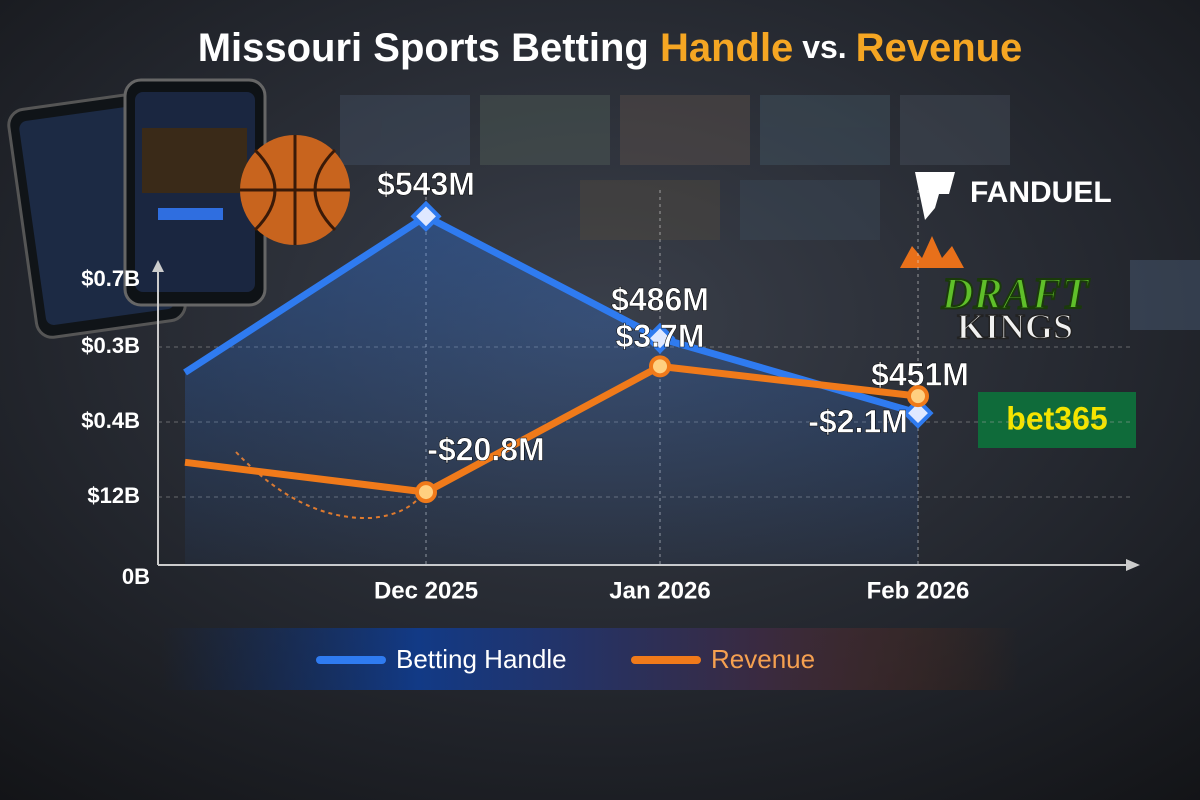 The height and width of the screenshot is (800, 1200). Describe the element at coordinates (429, 48) in the screenshot. I see `title-part: Missouri Sports Betting` at that location.